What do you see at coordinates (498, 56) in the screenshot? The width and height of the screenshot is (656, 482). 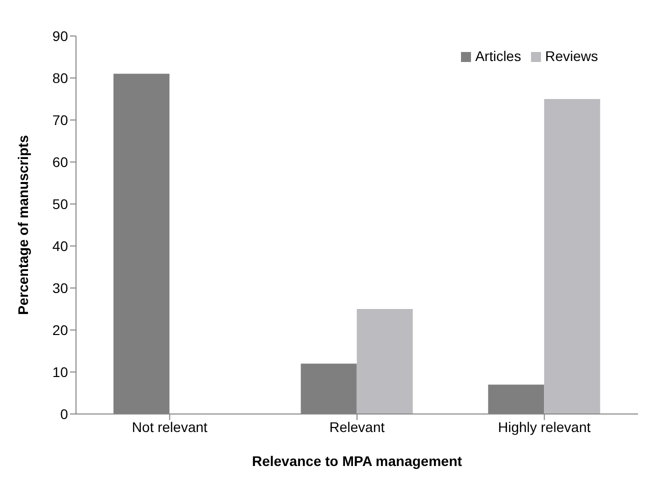 I see `legend-label: Articles` at bounding box center [498, 56].